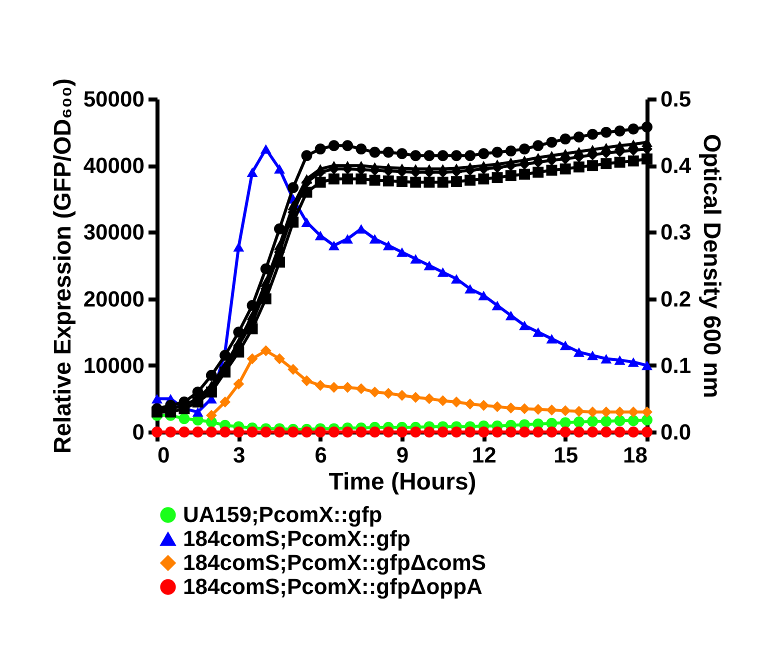  What do you see at coordinates (296, 538) in the screenshot?
I see `legend-label: 184comS;PcomX::gfp` at bounding box center [296, 538].